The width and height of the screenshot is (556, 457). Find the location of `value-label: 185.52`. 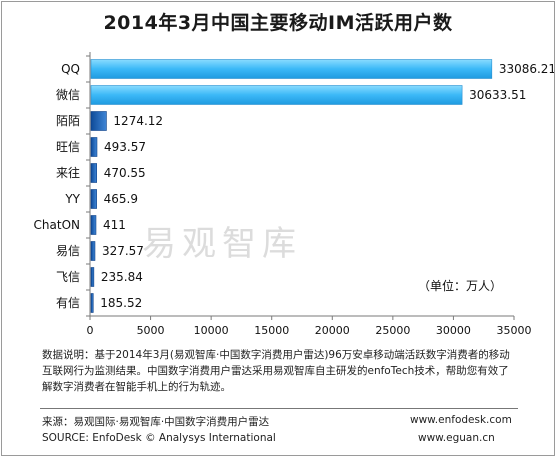

value-label: 185.52 is located at coordinates (121, 303).